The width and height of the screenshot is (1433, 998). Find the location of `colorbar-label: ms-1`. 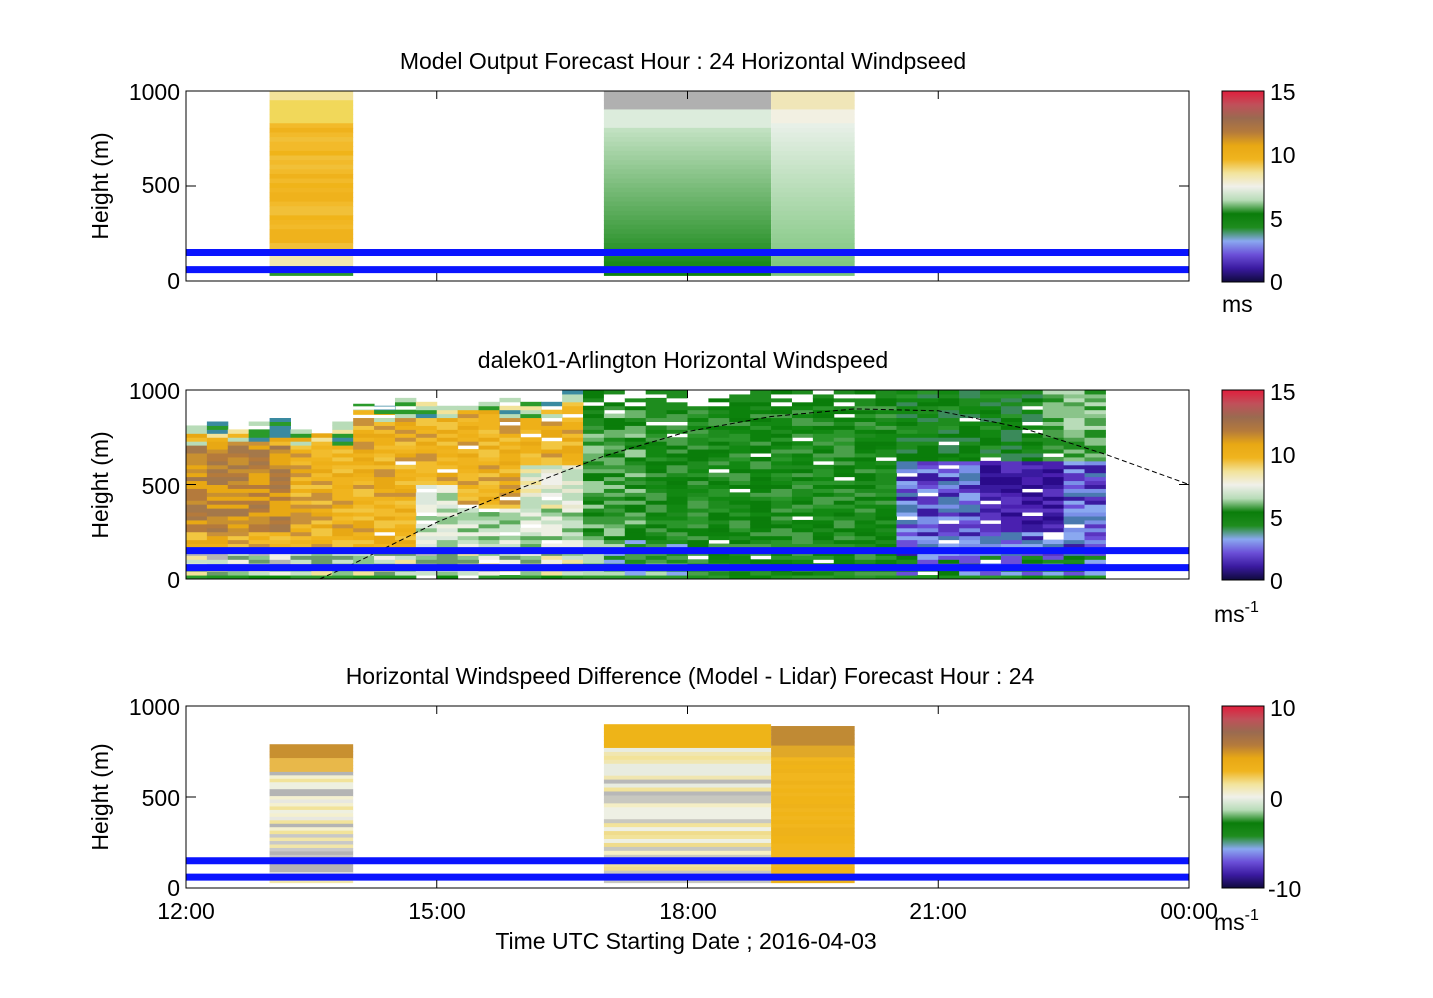

colorbar-label: ms-1 is located at coordinates (1236, 613).